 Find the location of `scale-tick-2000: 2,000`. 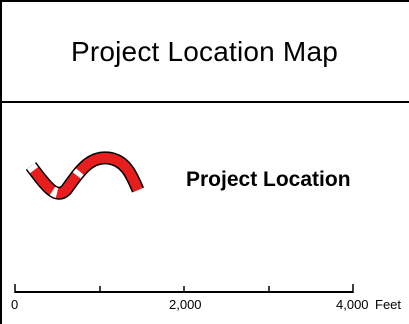

scale-tick-2000: 2,000 is located at coordinates (185, 304).